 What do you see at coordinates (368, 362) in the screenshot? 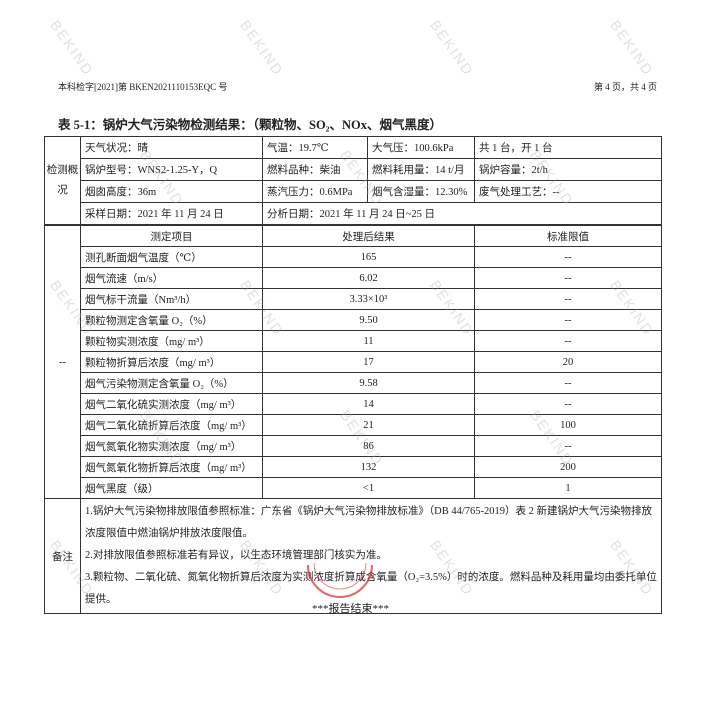
I see `cell-result: 17` at bounding box center [368, 362].